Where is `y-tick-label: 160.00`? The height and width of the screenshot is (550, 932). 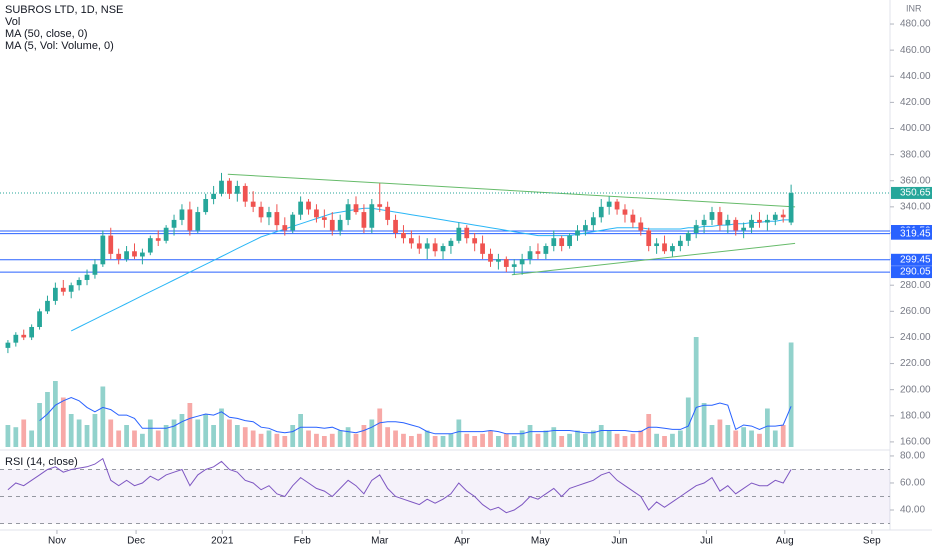 y-tick-label: 160.00 is located at coordinates (915, 442).